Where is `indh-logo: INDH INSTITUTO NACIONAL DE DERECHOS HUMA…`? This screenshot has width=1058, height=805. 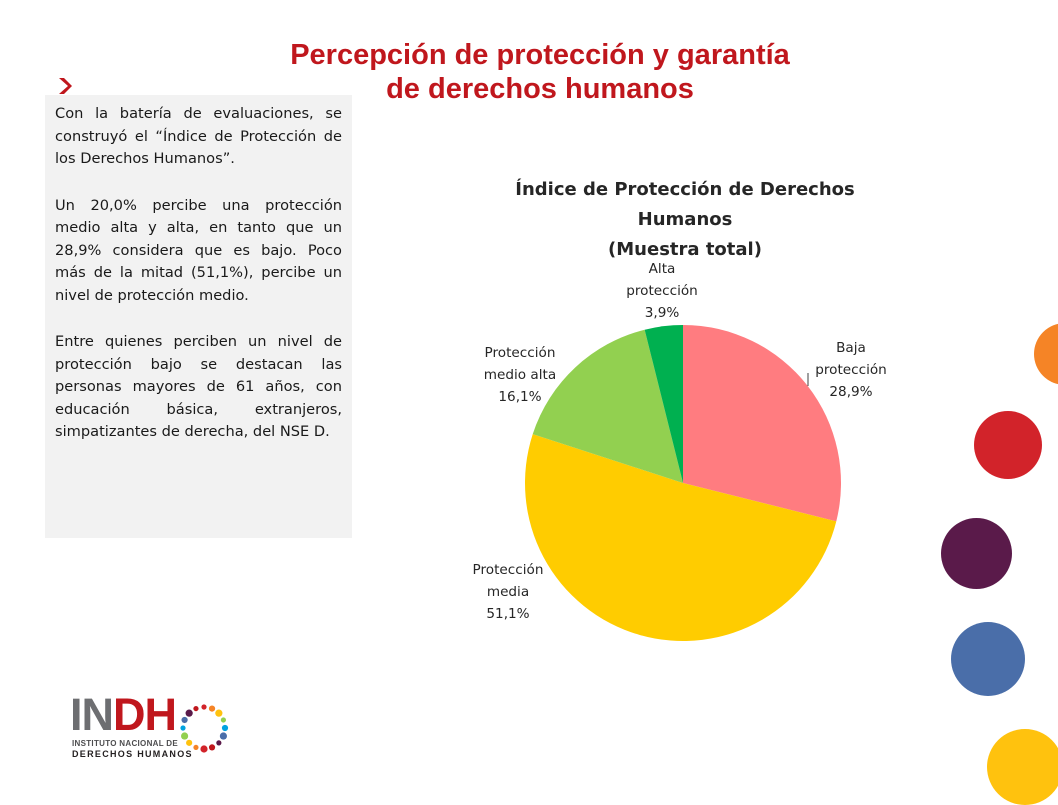 indh-logo: INDH INSTITUTO NACIONAL DE DERECHOS HUMA… is located at coordinates (150, 725).